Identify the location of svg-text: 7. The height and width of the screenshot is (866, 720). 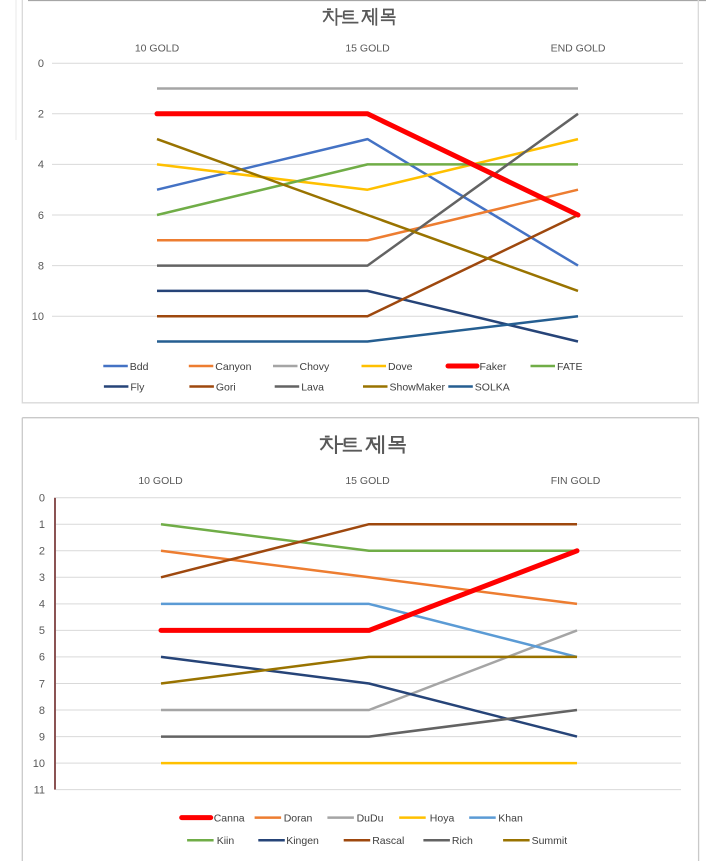
(42, 684).